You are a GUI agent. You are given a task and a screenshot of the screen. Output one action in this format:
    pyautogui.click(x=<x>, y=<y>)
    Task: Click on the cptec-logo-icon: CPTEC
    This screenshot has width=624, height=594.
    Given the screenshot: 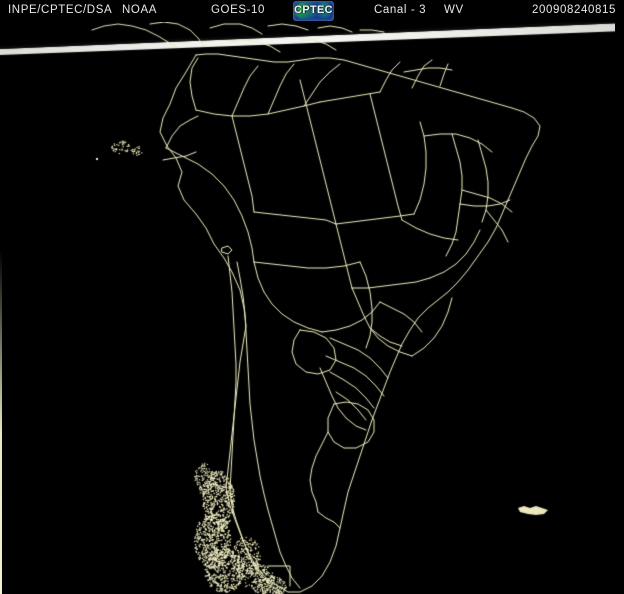 What is the action you would take?
    pyautogui.click(x=313, y=11)
    